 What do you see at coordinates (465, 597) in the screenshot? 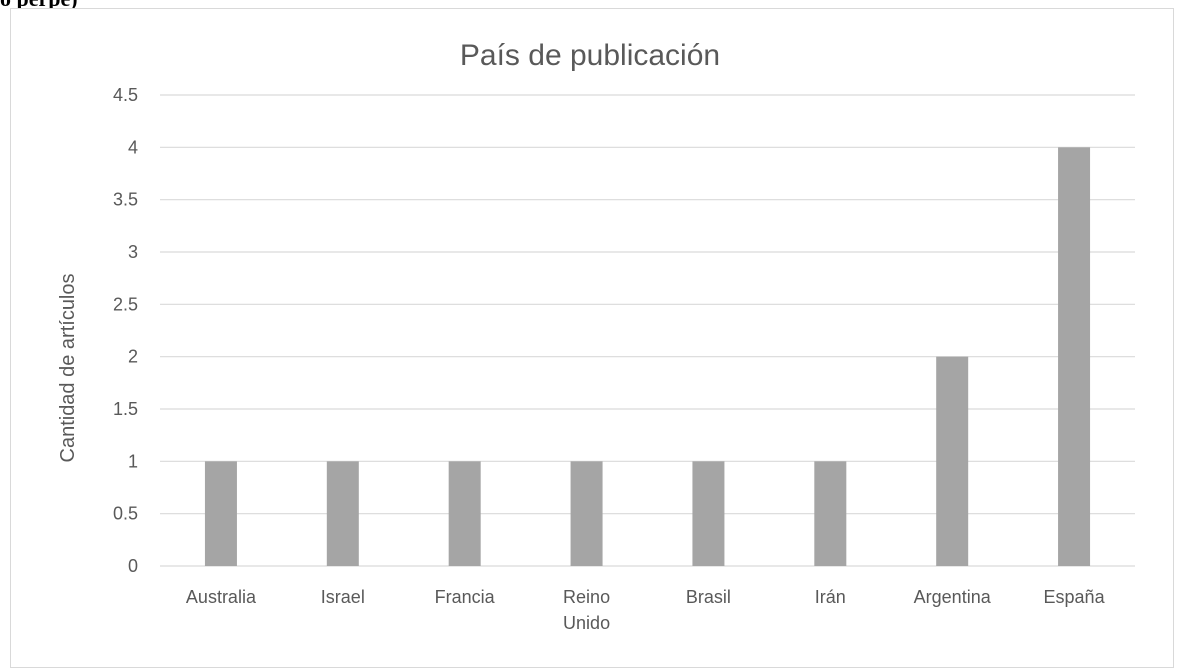
I see `x-tick-label: Francia` at bounding box center [465, 597].